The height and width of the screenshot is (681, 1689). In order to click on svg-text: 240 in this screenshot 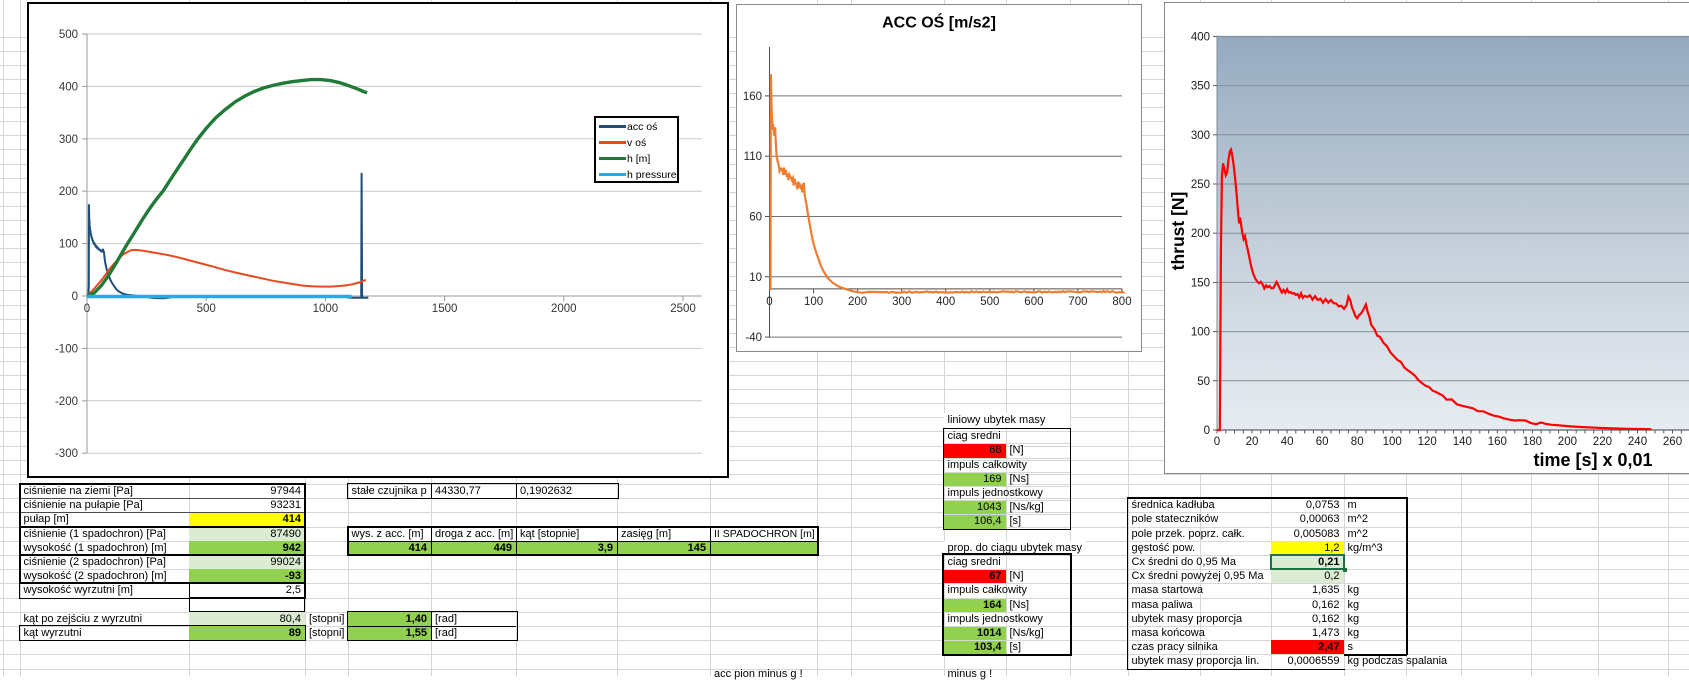, I will do `click(1637, 442)`.